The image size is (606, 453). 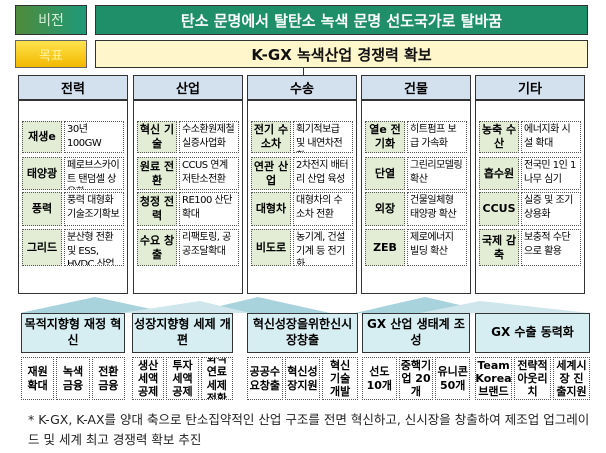 What do you see at coordinates (51, 20) in the screenshot?
I see `vision-label: 비전` at bounding box center [51, 20].